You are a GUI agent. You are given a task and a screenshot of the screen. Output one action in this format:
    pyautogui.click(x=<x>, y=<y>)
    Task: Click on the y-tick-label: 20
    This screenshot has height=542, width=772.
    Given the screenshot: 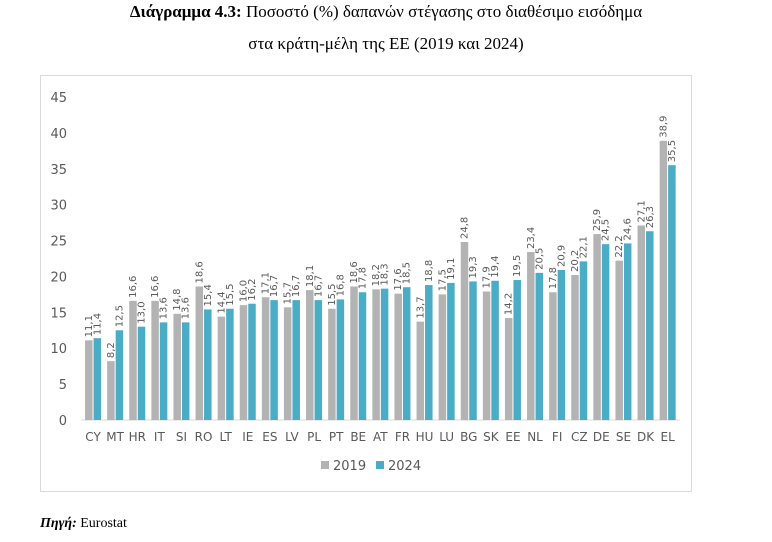 What is the action you would take?
    pyautogui.click(x=58, y=277)
    